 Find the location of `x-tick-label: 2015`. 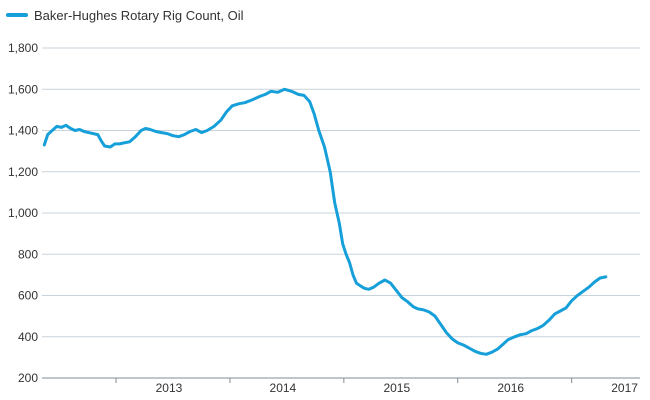

x-tick-label: 2015 is located at coordinates (396, 388).